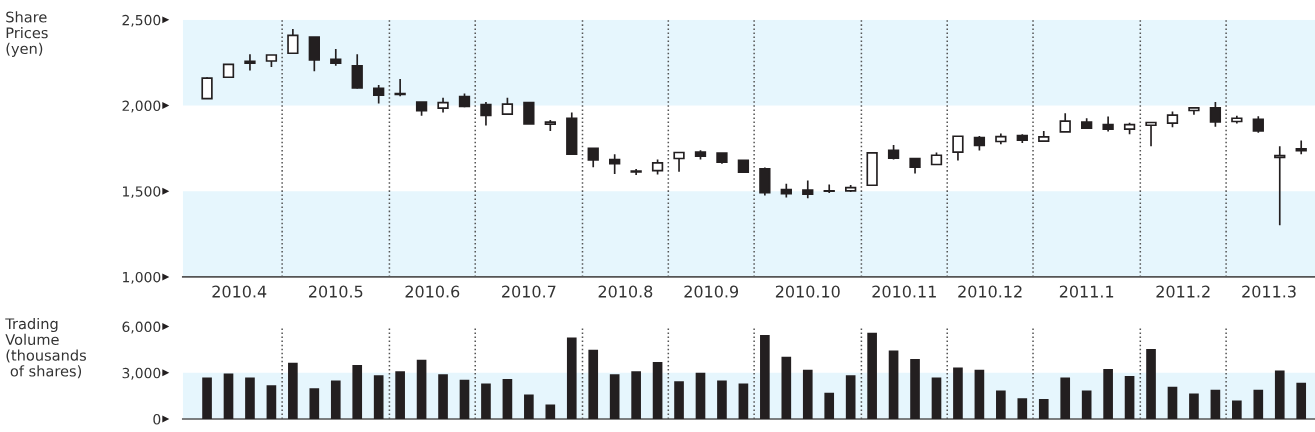 The image size is (1315, 432). What do you see at coordinates (1183, 291) in the screenshot?
I see `x-tick-label: 2011.2` at bounding box center [1183, 291].